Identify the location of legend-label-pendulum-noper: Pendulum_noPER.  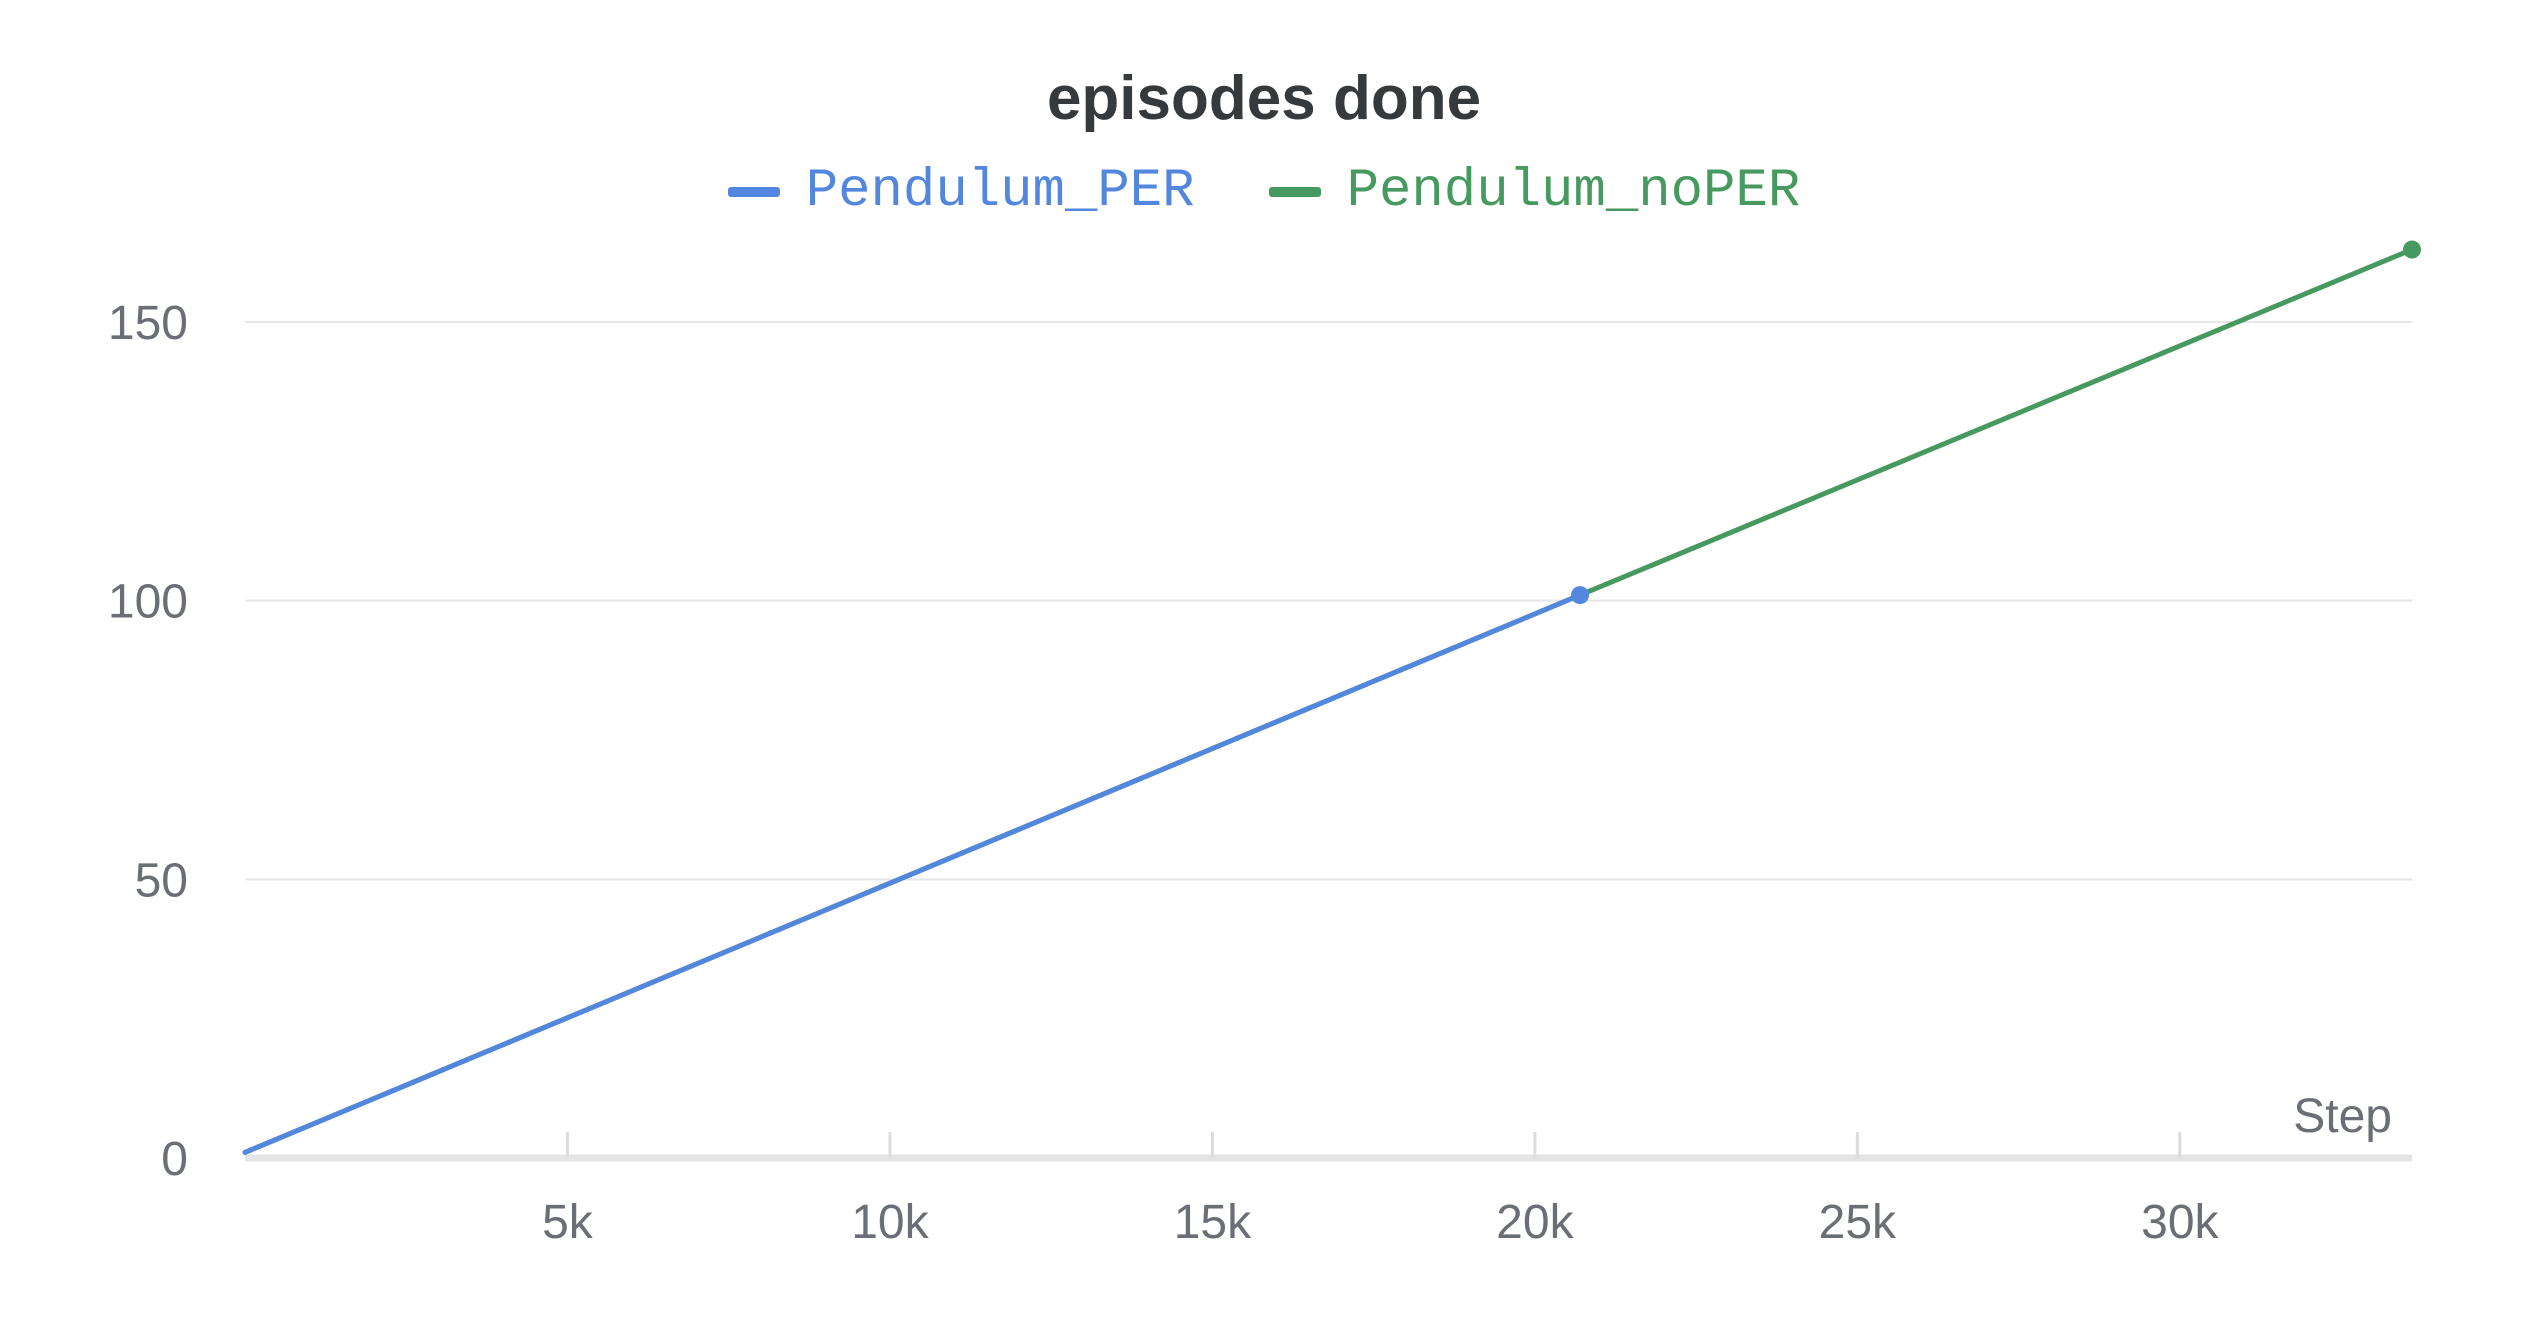
(1573, 191).